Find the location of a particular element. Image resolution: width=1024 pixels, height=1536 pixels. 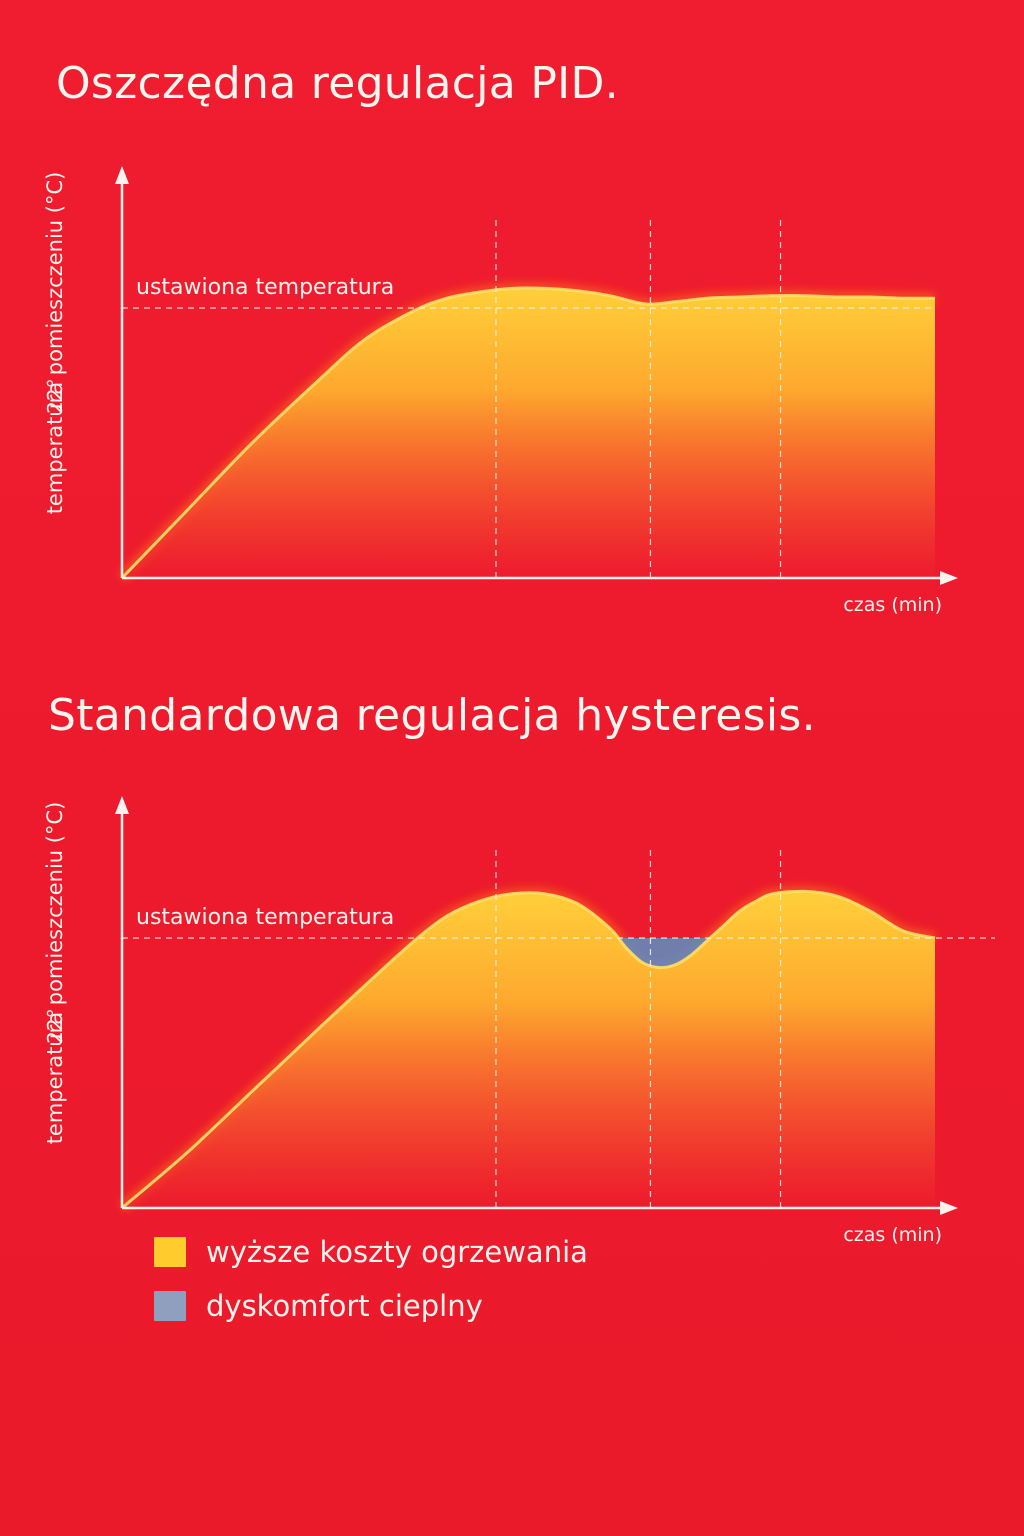

chart-title-pid: Oszczędna regulacja PID. is located at coordinates (337, 83).